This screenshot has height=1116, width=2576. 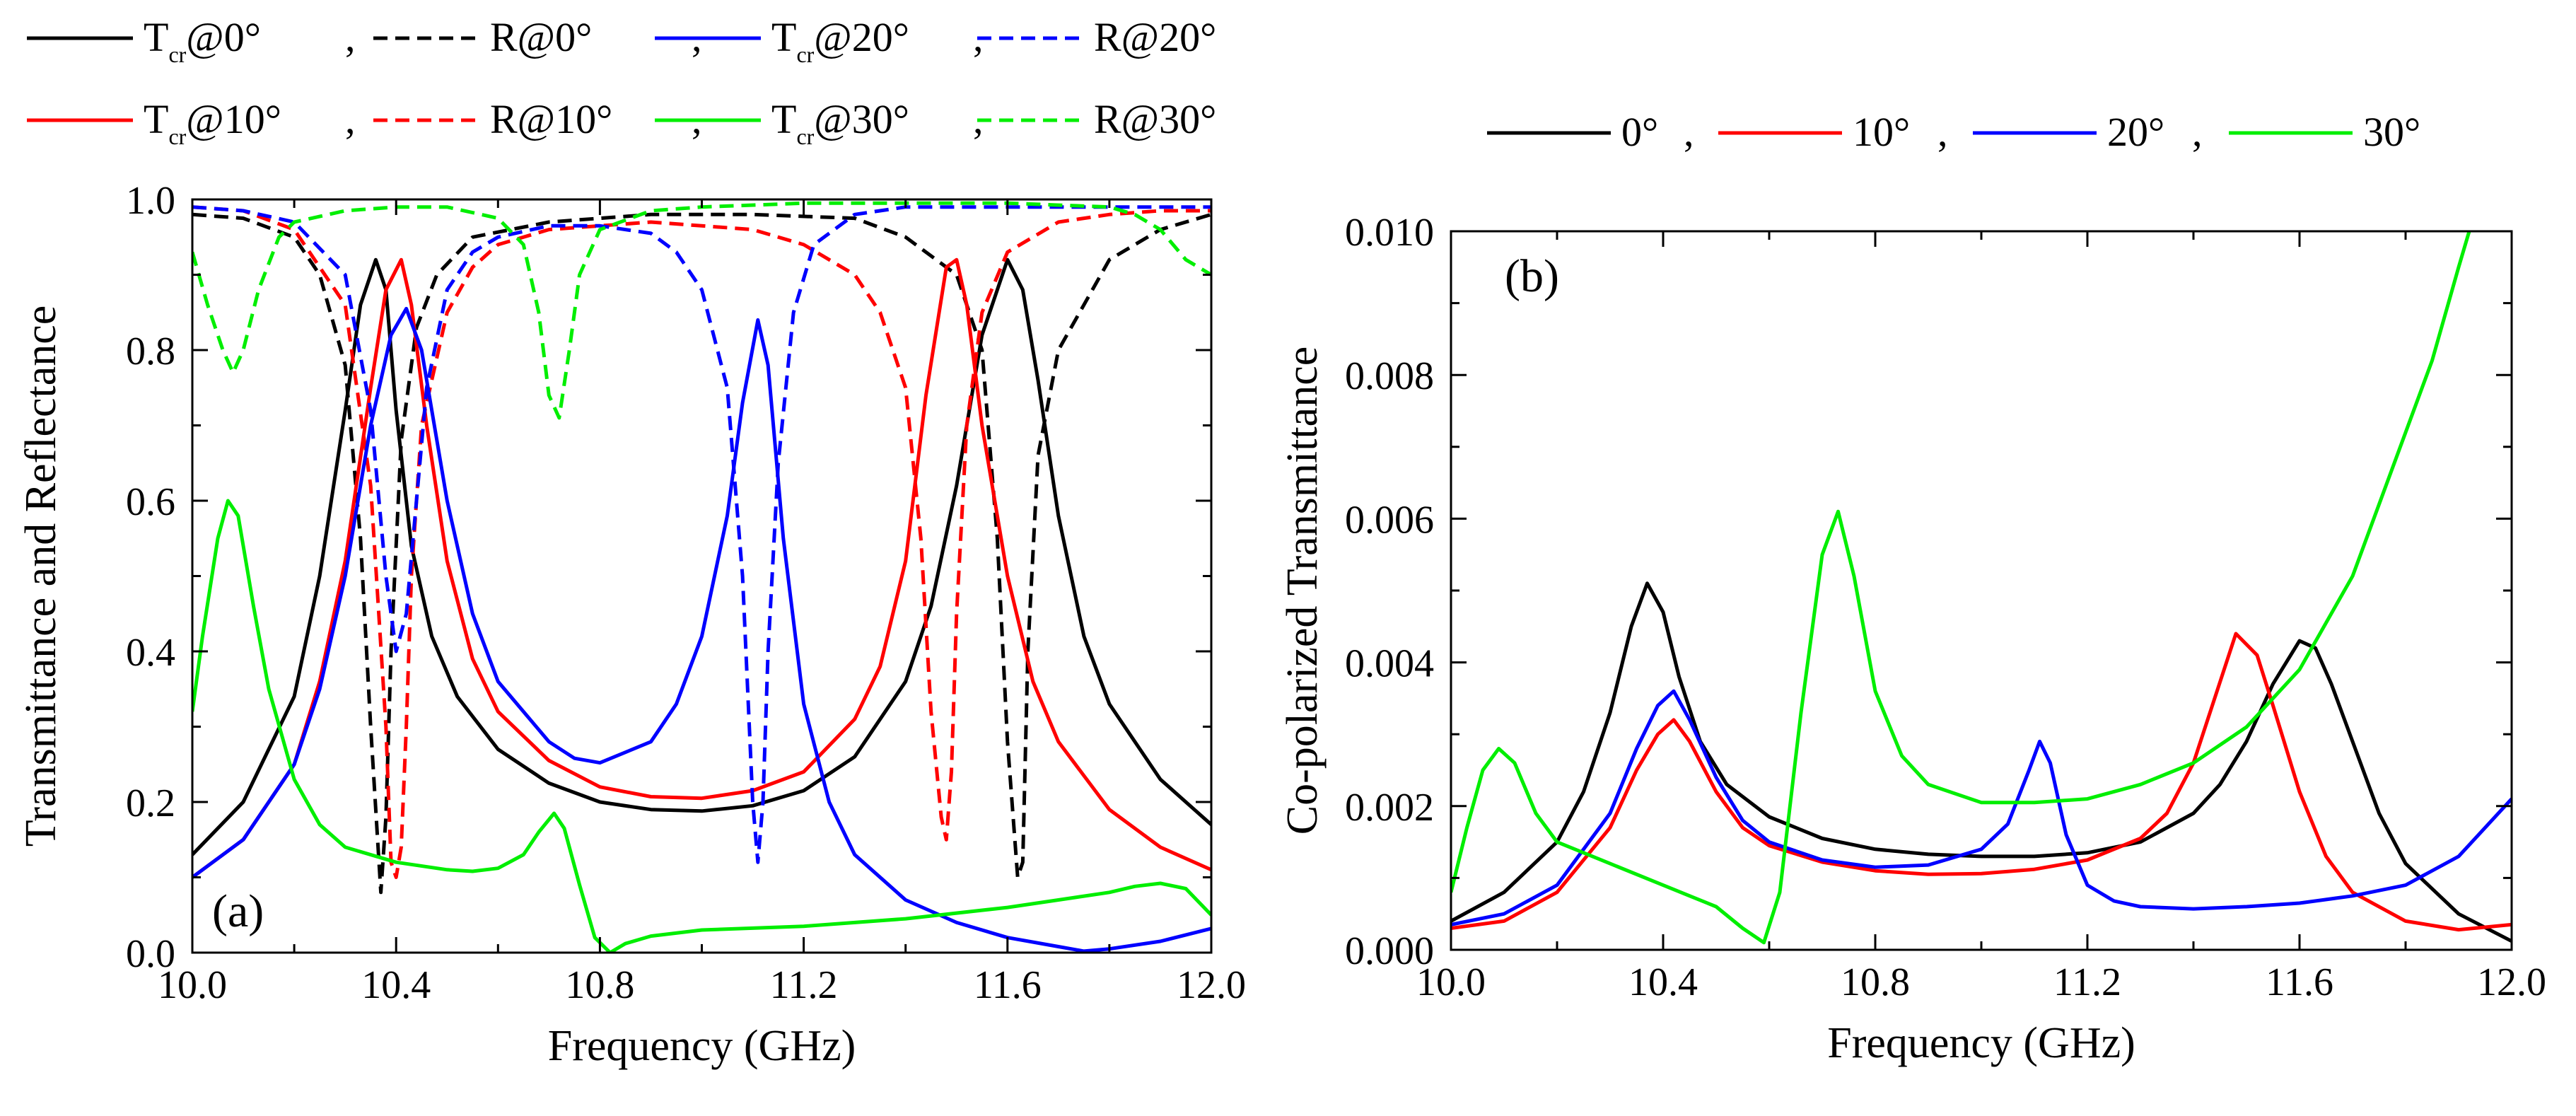 What do you see at coordinates (223, 37) in the screenshot?
I see `legend-text-rest: @0°` at bounding box center [223, 37].